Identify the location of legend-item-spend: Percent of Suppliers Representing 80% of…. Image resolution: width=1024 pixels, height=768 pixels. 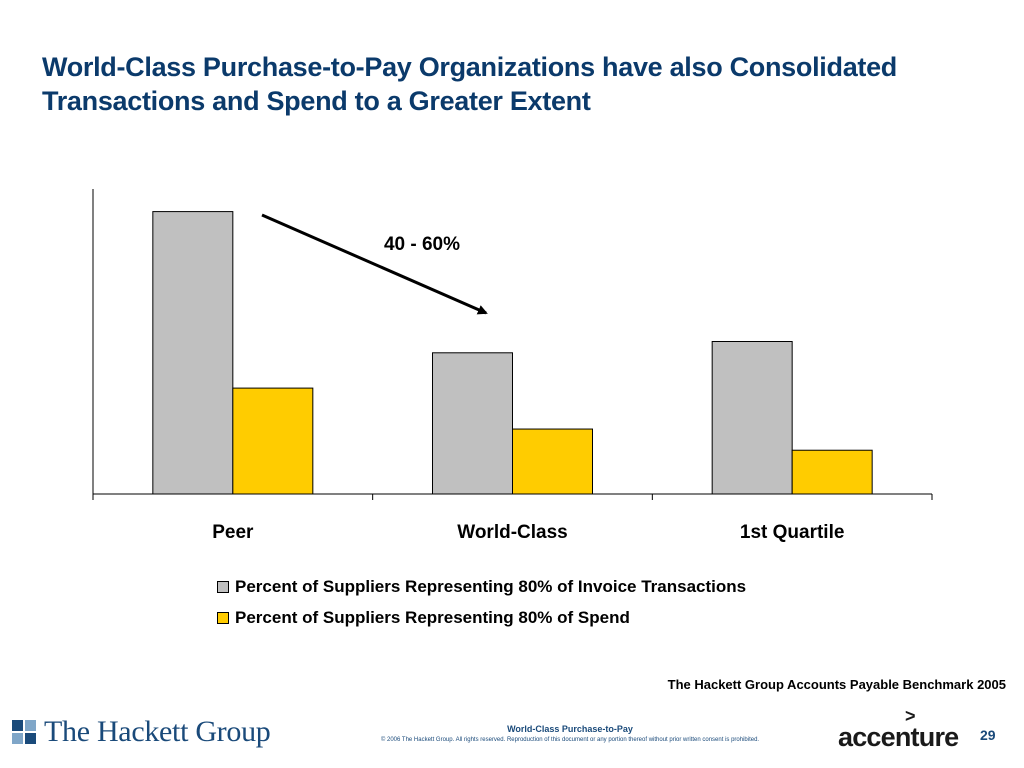
(481, 617).